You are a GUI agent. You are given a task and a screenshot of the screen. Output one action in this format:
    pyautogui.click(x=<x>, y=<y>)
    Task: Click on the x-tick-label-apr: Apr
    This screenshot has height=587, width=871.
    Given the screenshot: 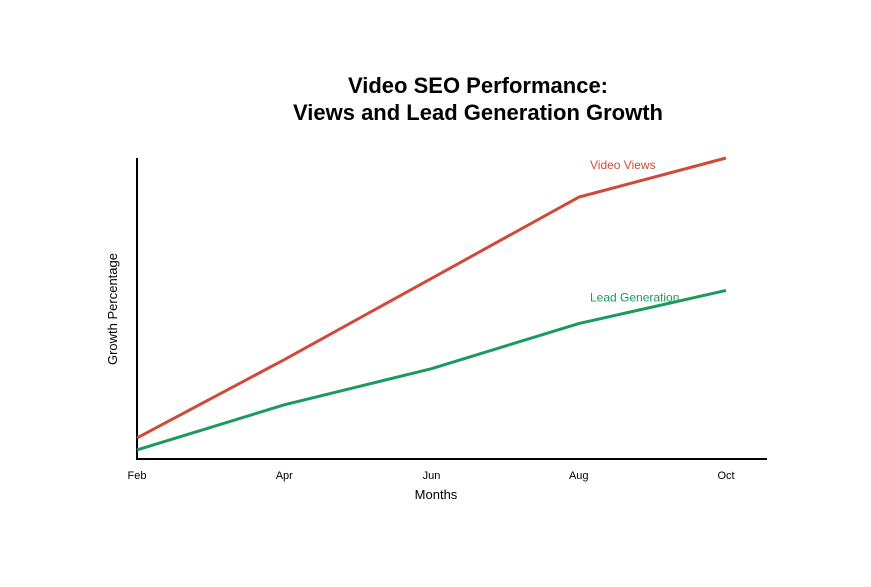 What is the action you would take?
    pyautogui.click(x=284, y=476)
    